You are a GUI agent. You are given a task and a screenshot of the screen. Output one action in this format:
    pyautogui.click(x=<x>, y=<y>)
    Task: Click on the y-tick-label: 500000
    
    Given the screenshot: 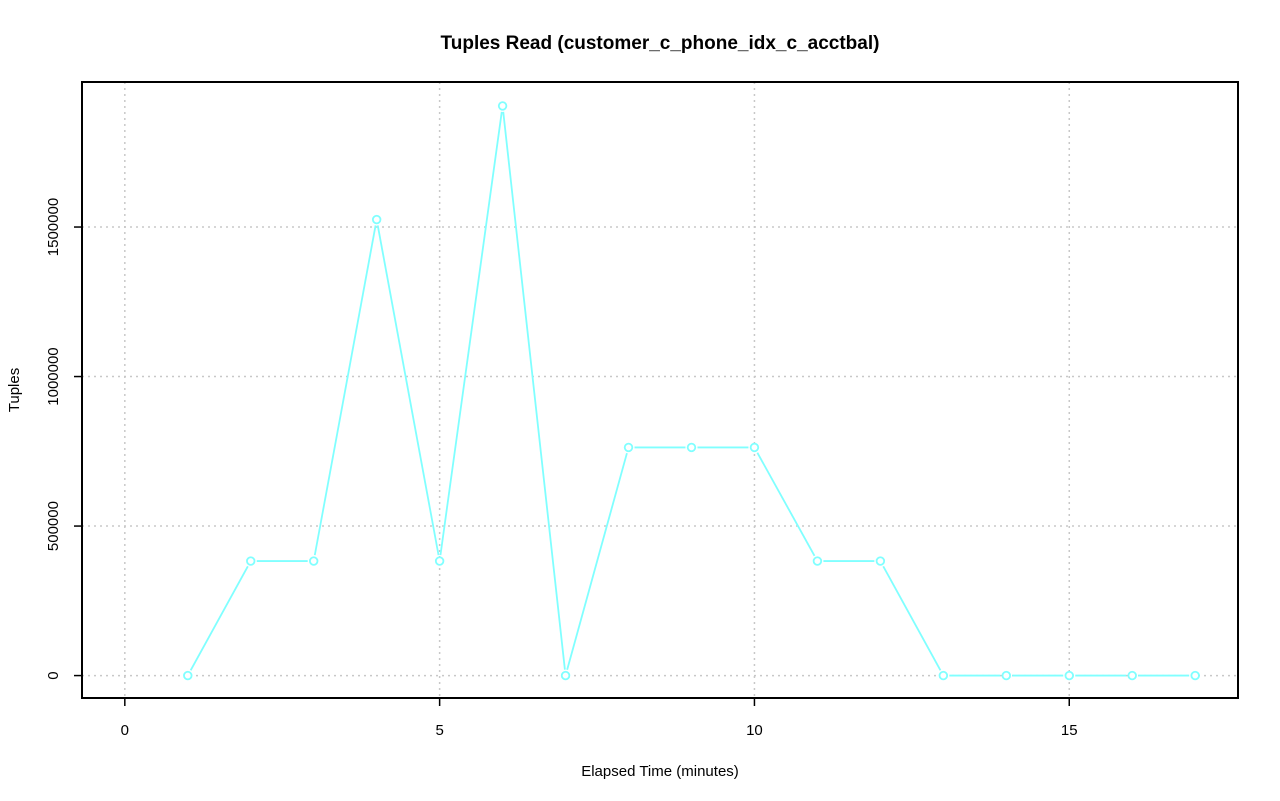 What is the action you would take?
    pyautogui.click(x=53, y=526)
    